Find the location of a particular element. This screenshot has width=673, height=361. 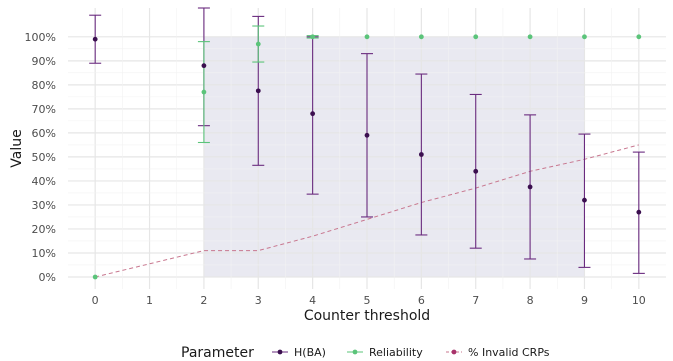

legend-item-invalid-crps: % Invalid CRPs is located at coordinates (498, 352).